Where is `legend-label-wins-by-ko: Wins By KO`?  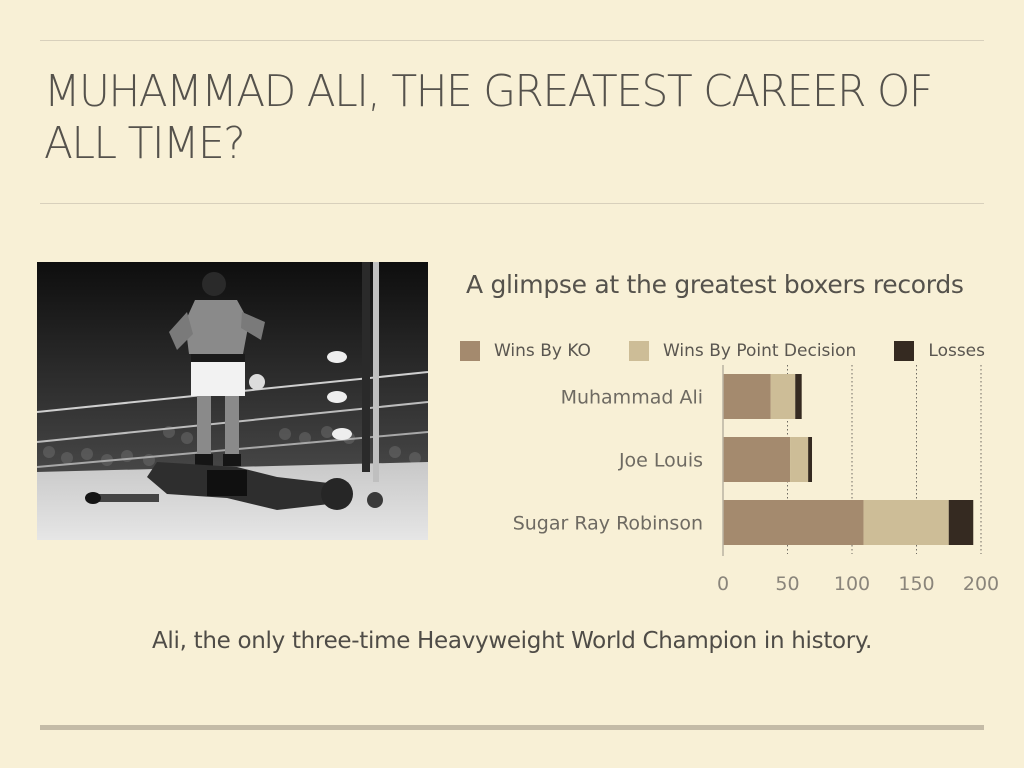 legend-label-wins-by-ko: Wins By KO is located at coordinates (542, 351).